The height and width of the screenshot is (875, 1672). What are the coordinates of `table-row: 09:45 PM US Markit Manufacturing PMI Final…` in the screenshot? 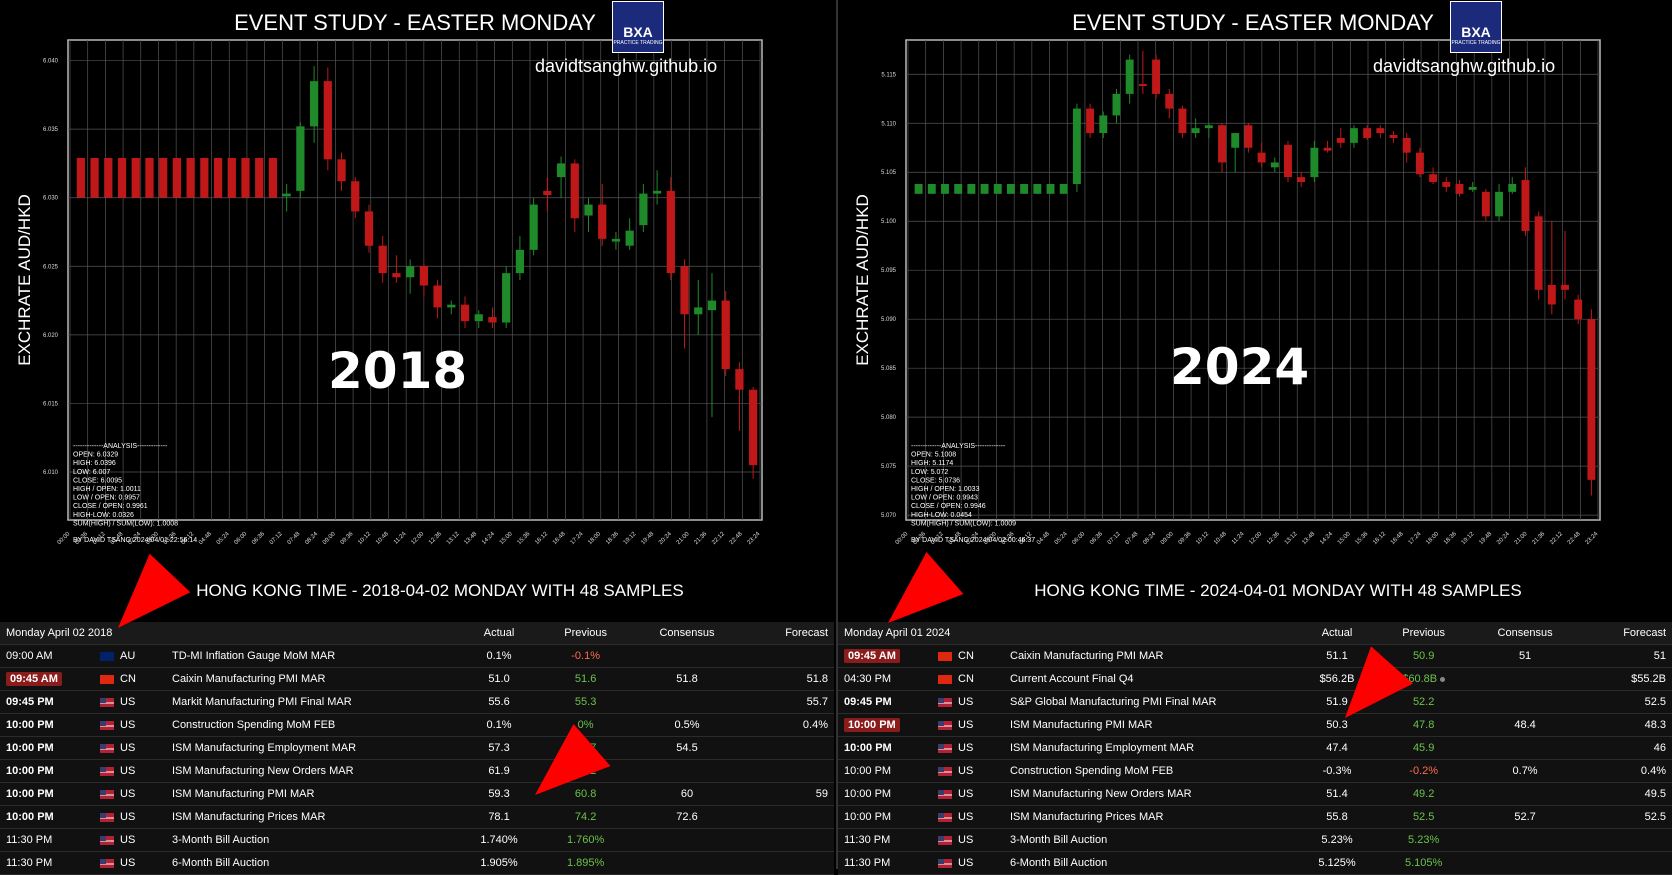 It's located at (417, 702).